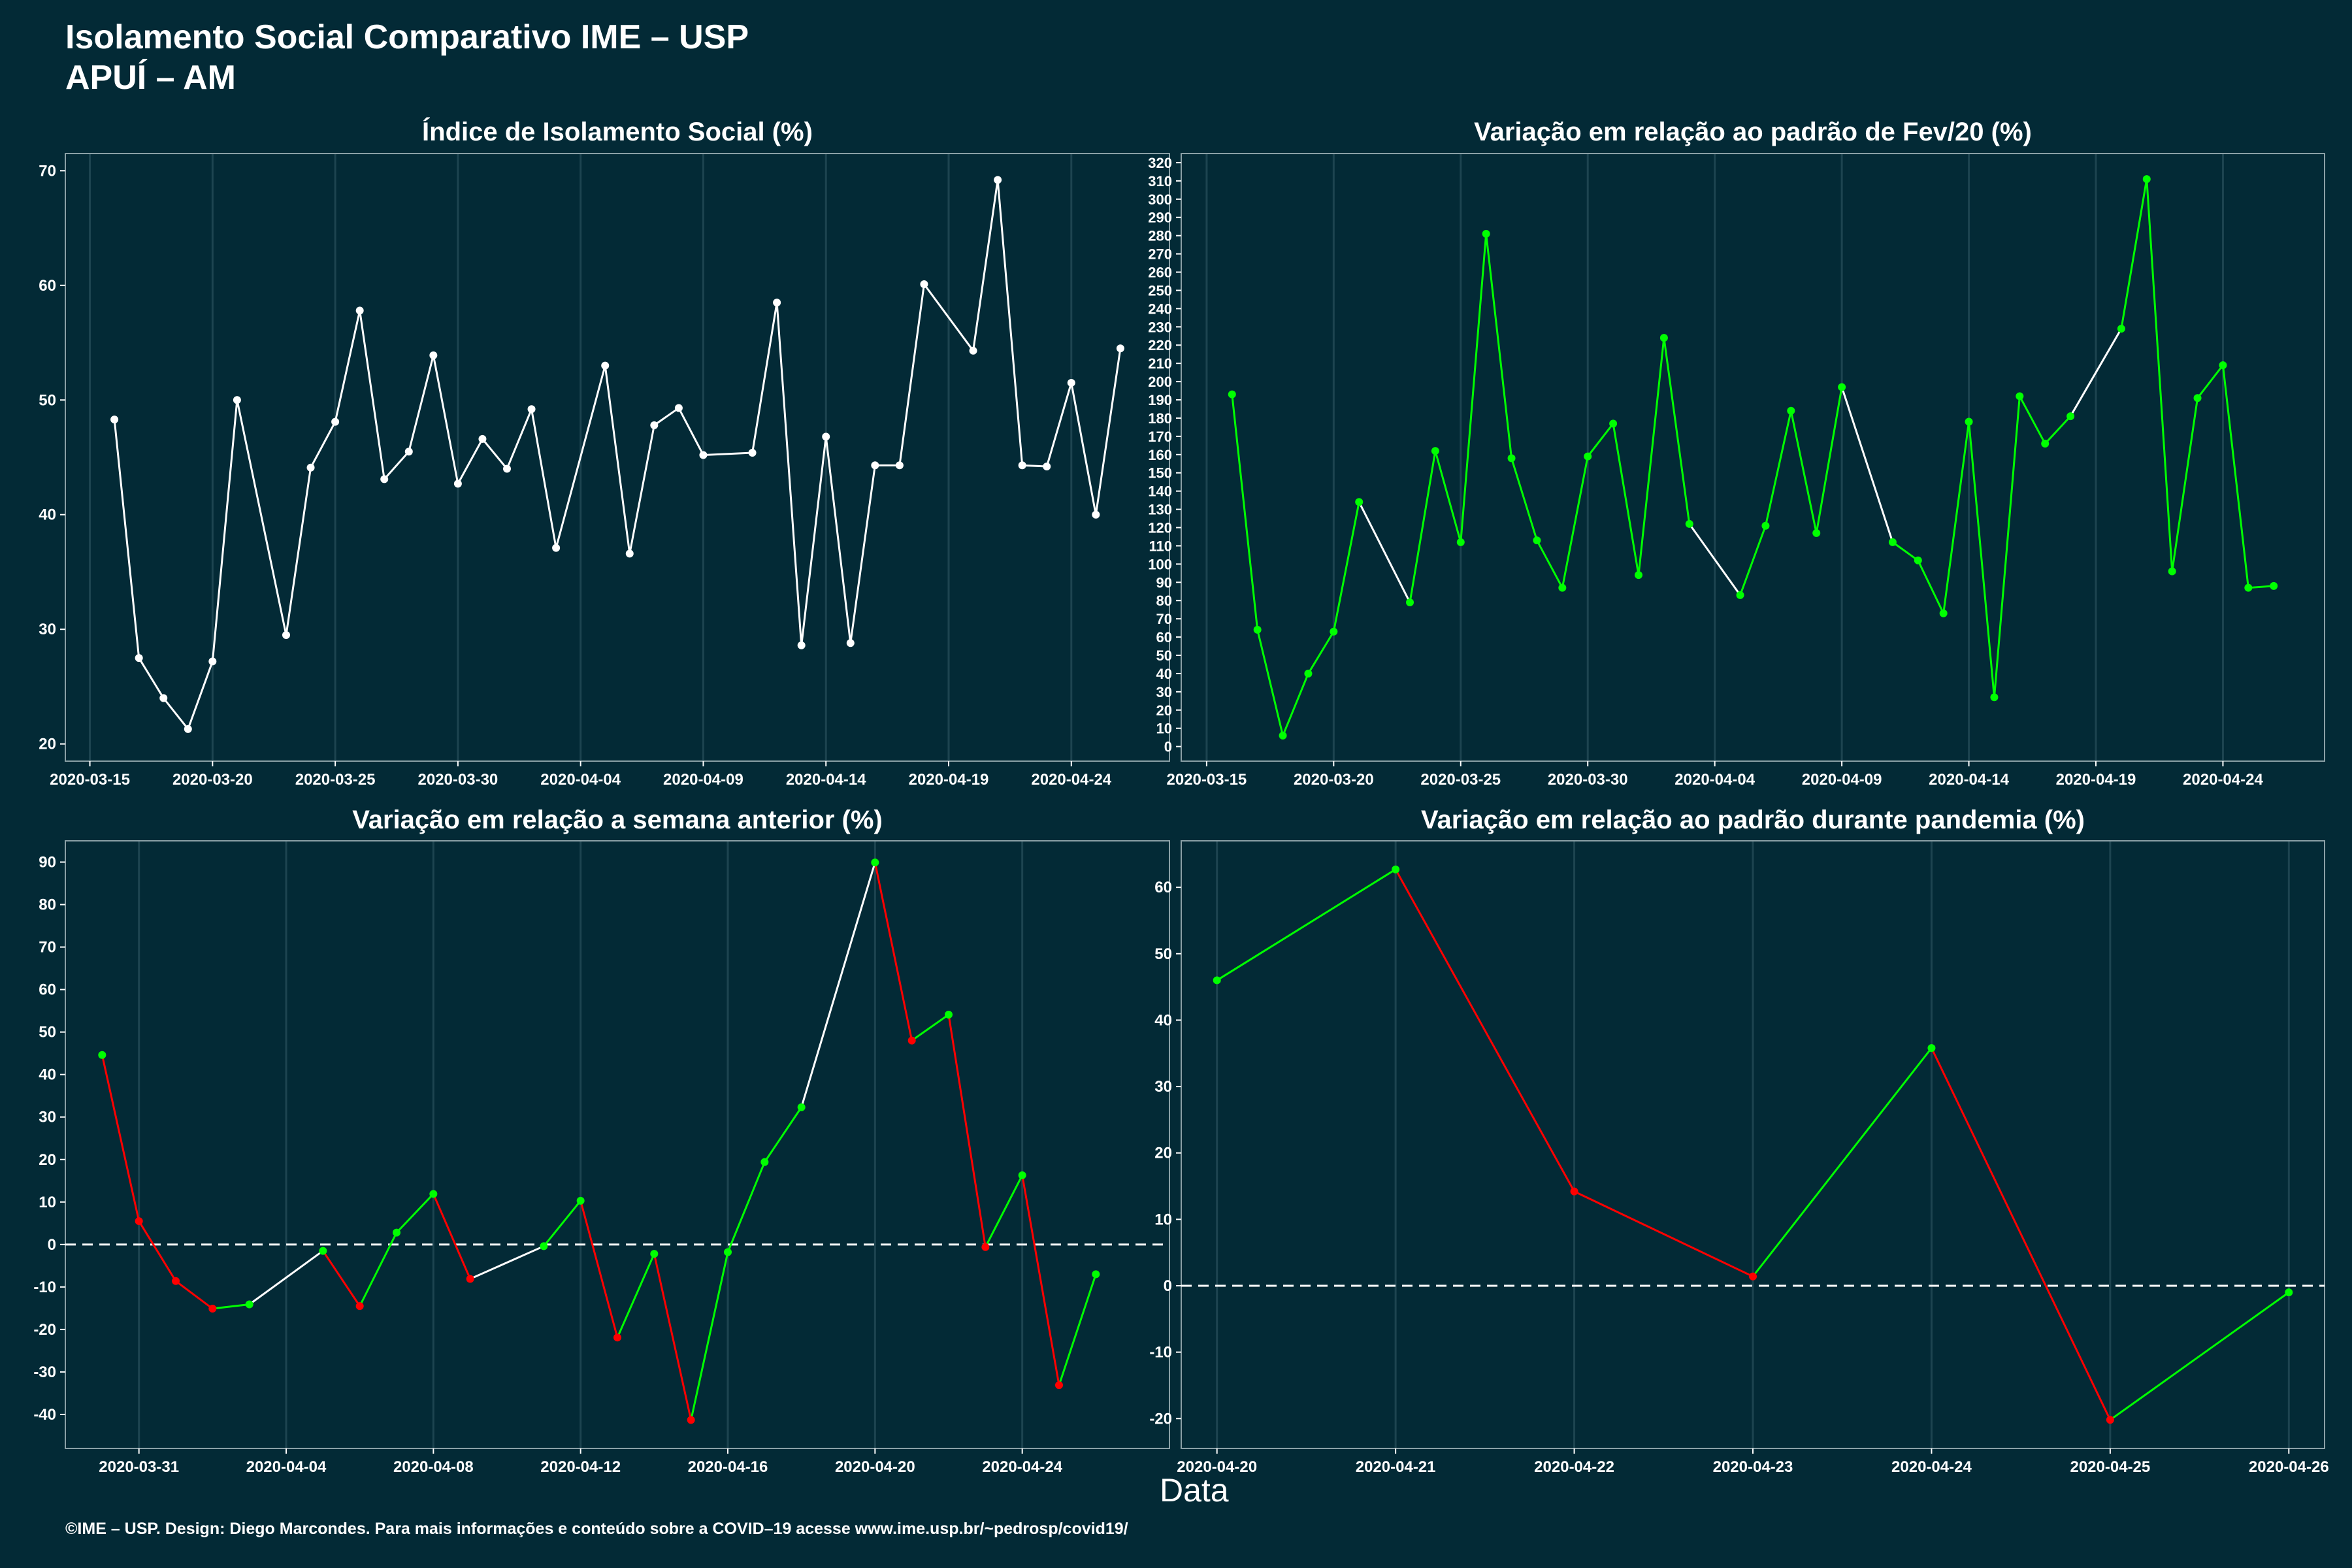  What do you see at coordinates (1753, 1467) in the screenshot?
I see `x-tick-label: 2020-04-23` at bounding box center [1753, 1467].